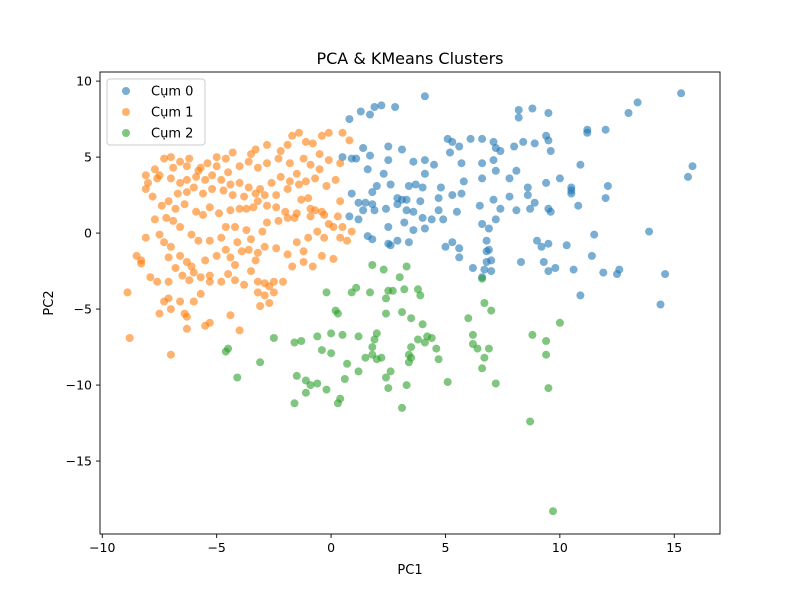 The width and height of the screenshot is (800, 600). What do you see at coordinates (331, 547) in the screenshot?
I see `x-tick-label: 0` at bounding box center [331, 547].